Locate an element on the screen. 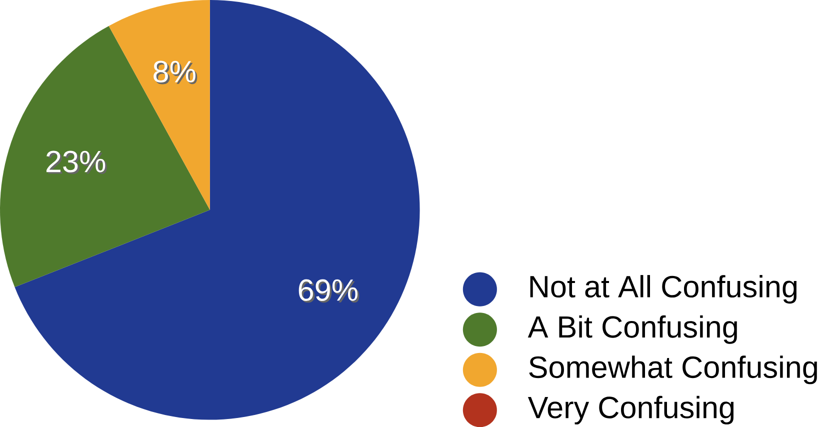 Image resolution: width=819 pixels, height=427 pixels. data-label: 23% is located at coordinates (77, 163).